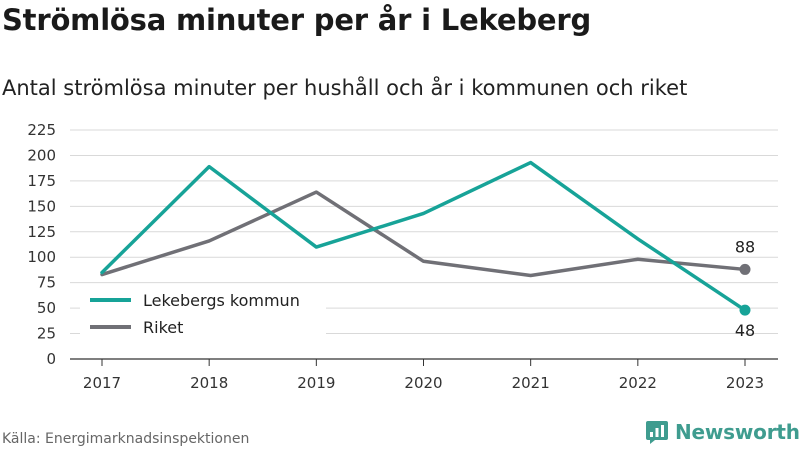 This screenshot has height=450, width=800. What do you see at coordinates (102, 383) in the screenshot?
I see `x-tick-label: 2017` at bounding box center [102, 383].